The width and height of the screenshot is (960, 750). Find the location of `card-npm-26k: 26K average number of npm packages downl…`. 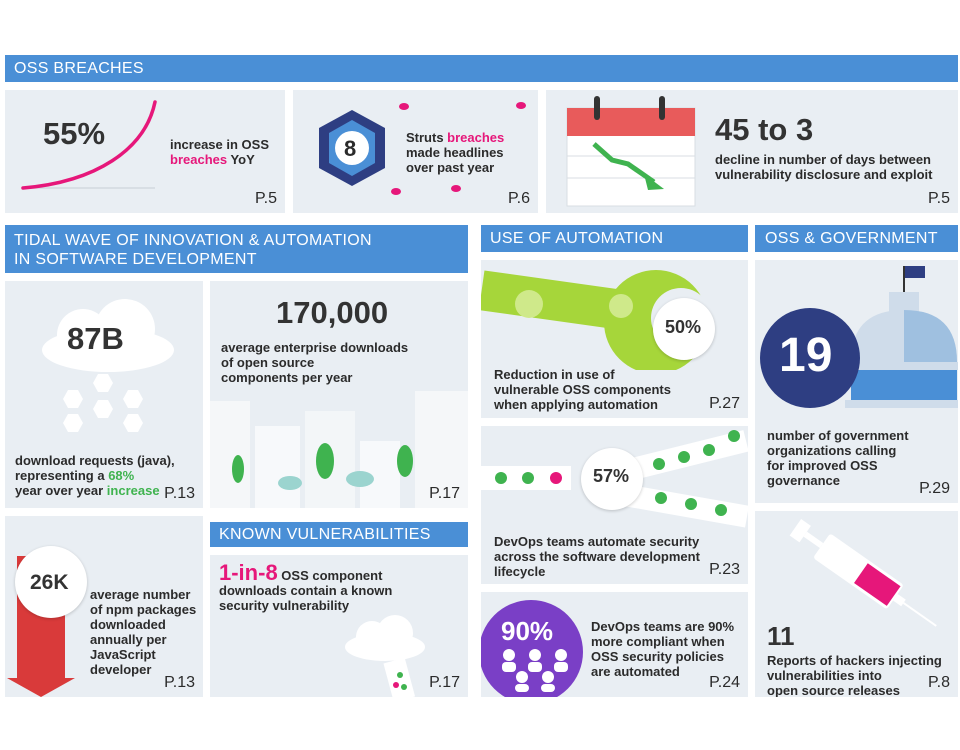

card-npm-26k: 26K average number of npm packages downl… is located at coordinates (104, 606).